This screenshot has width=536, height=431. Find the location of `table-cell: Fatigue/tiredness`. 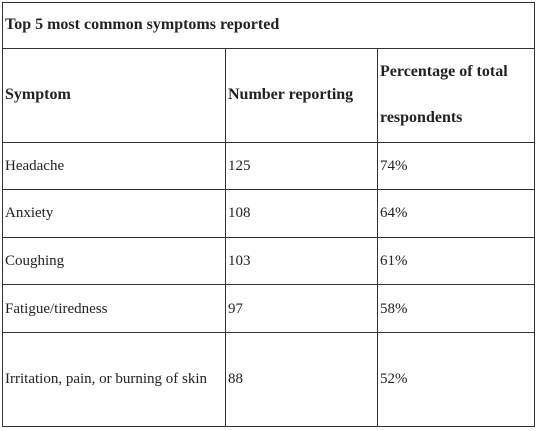

table-cell: Fatigue/tiredness is located at coordinates (114, 308).